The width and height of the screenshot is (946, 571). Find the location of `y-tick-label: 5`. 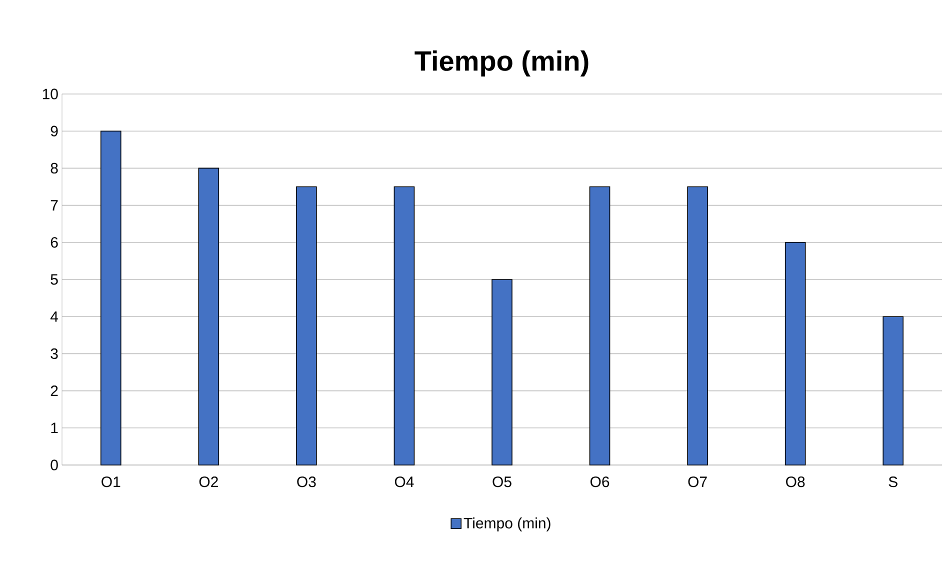

y-tick-label: 5 is located at coordinates (54, 279).